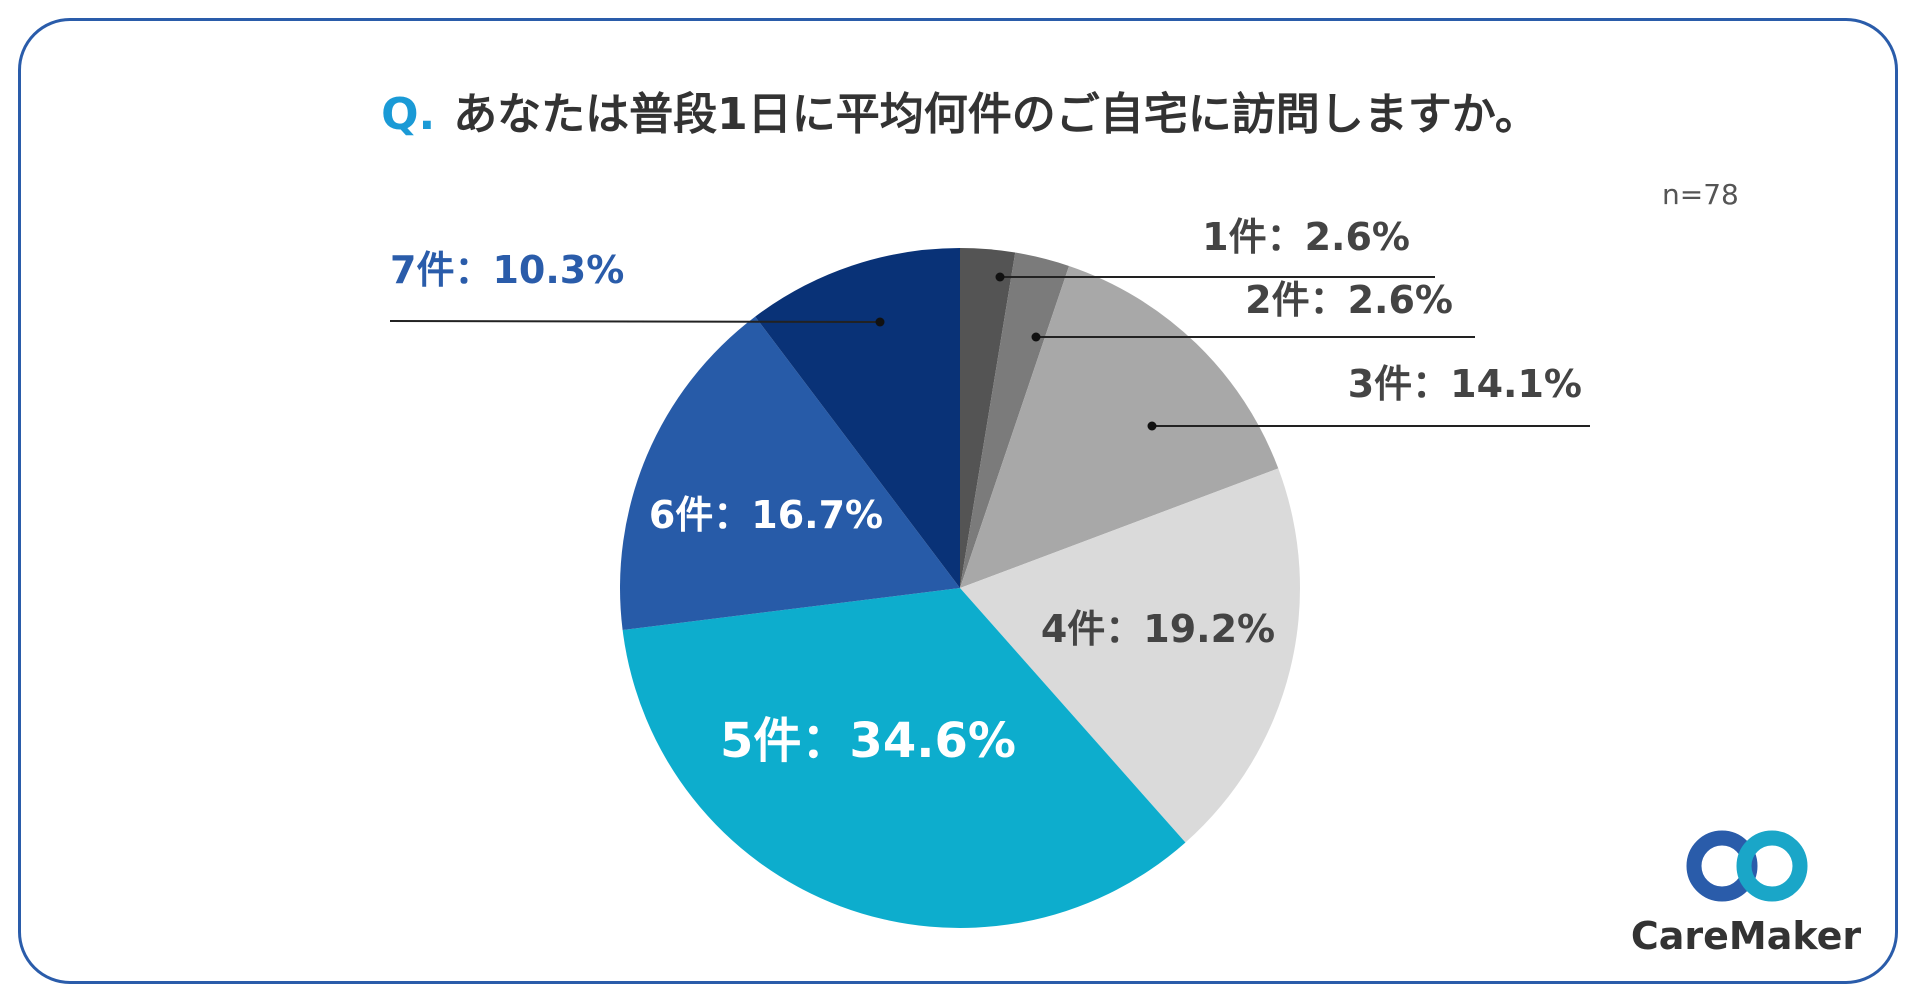  I want to click on slice-label-5: 5件：34.6%, so click(868, 741).